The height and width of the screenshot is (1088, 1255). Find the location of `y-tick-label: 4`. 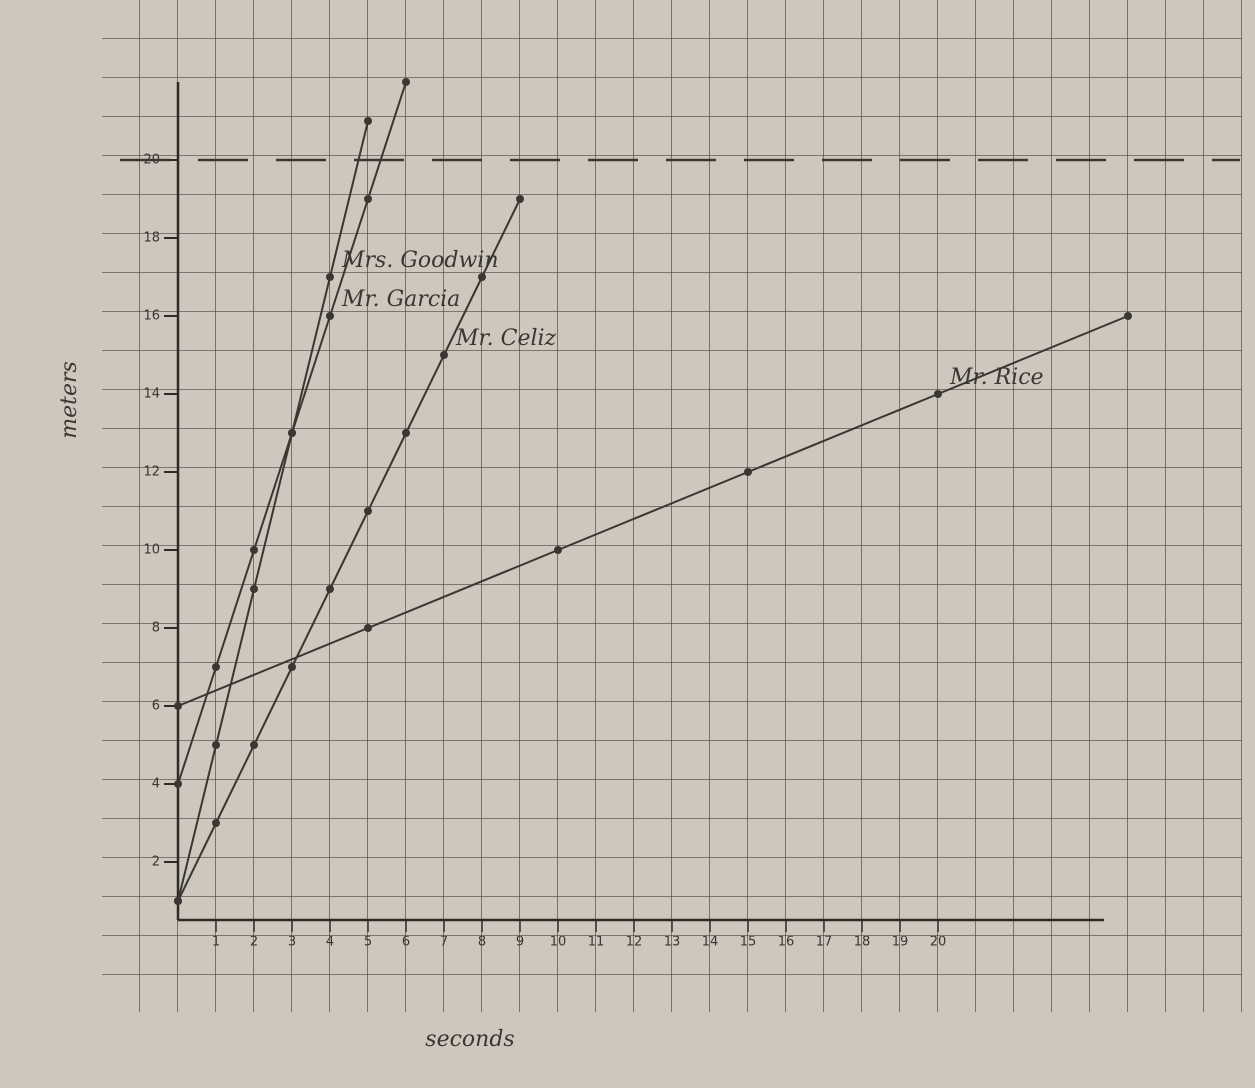

y-tick-label: 4 is located at coordinates (156, 784).